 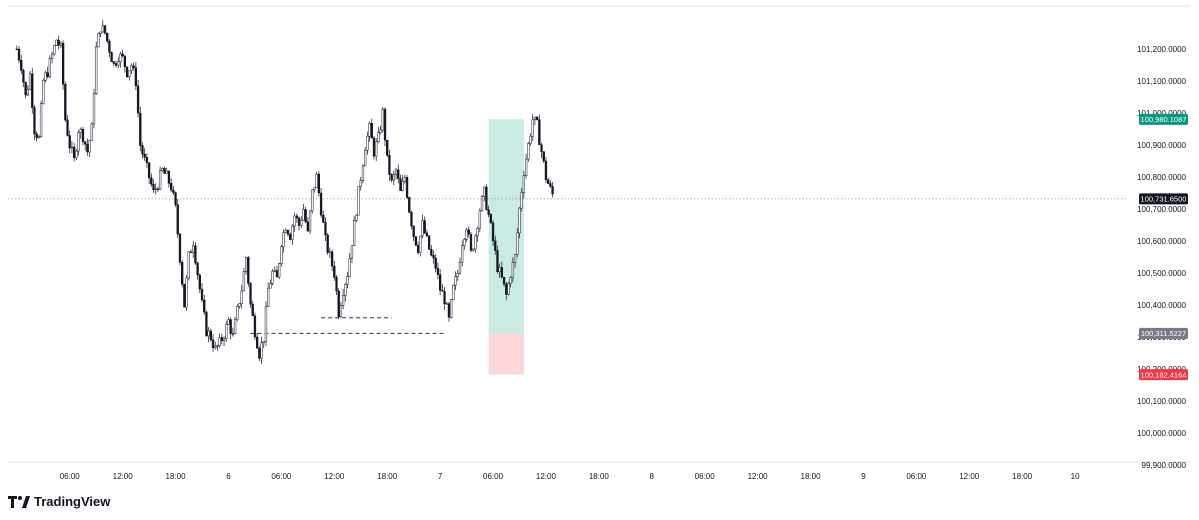 I want to click on tradingview-logo: TradingView, so click(x=59, y=501).